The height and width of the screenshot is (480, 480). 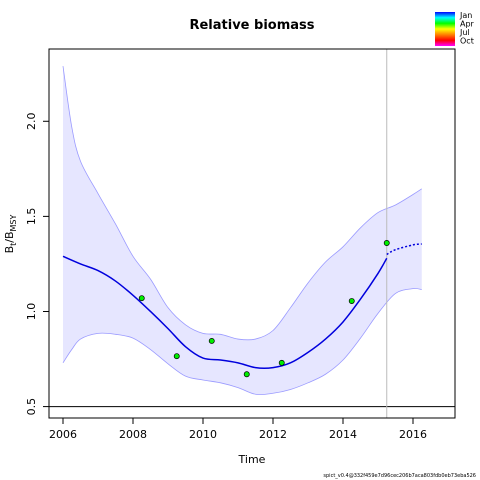 I want to click on chart-title: Relative biomass, so click(x=251, y=25).